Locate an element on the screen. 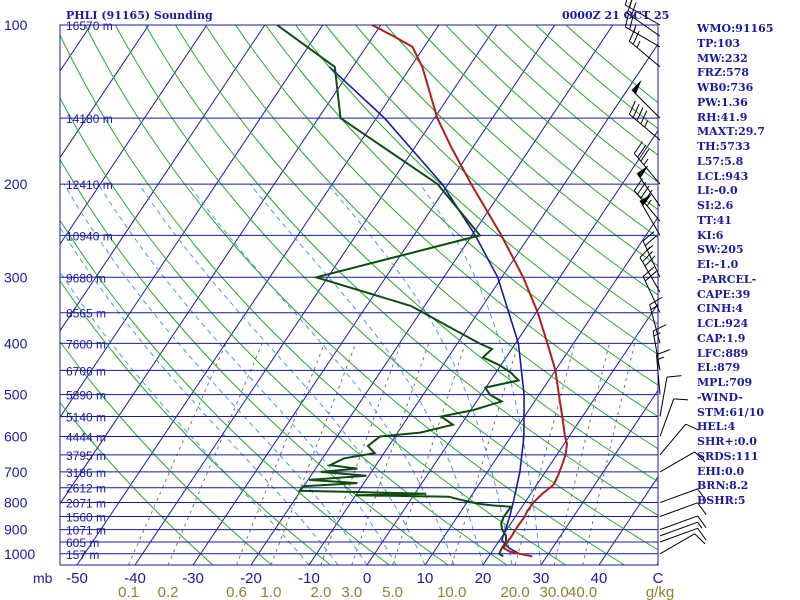 The image size is (800, 600). height-label: 4444 m is located at coordinates (86, 438).